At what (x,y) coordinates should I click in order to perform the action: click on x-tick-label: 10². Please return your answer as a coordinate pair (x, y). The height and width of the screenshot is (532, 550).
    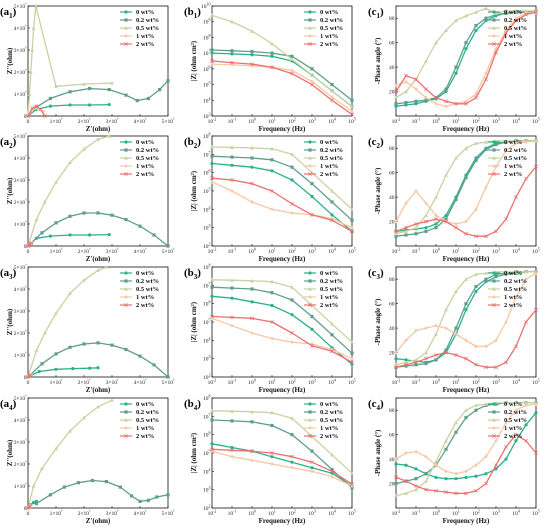
    Looking at the image, I should click on (292, 251).